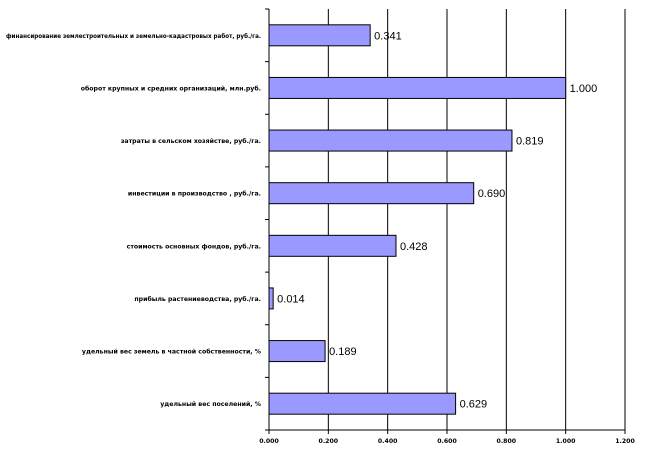  Describe the element at coordinates (566, 441) in the screenshot. I see `x-tick-label: 1.000` at that location.